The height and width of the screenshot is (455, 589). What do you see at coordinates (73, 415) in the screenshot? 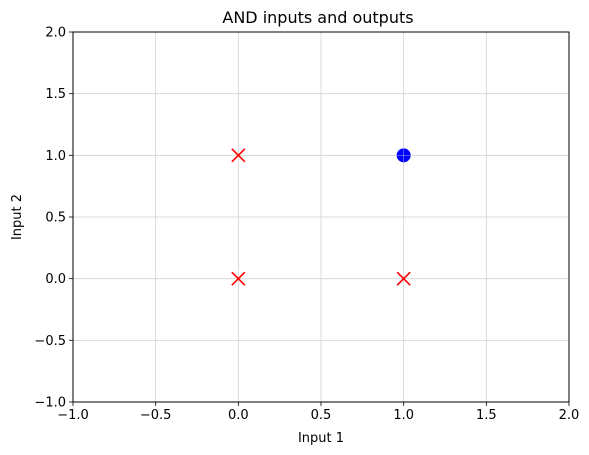
I see `x-tick-label: −1.0` at bounding box center [73, 415].